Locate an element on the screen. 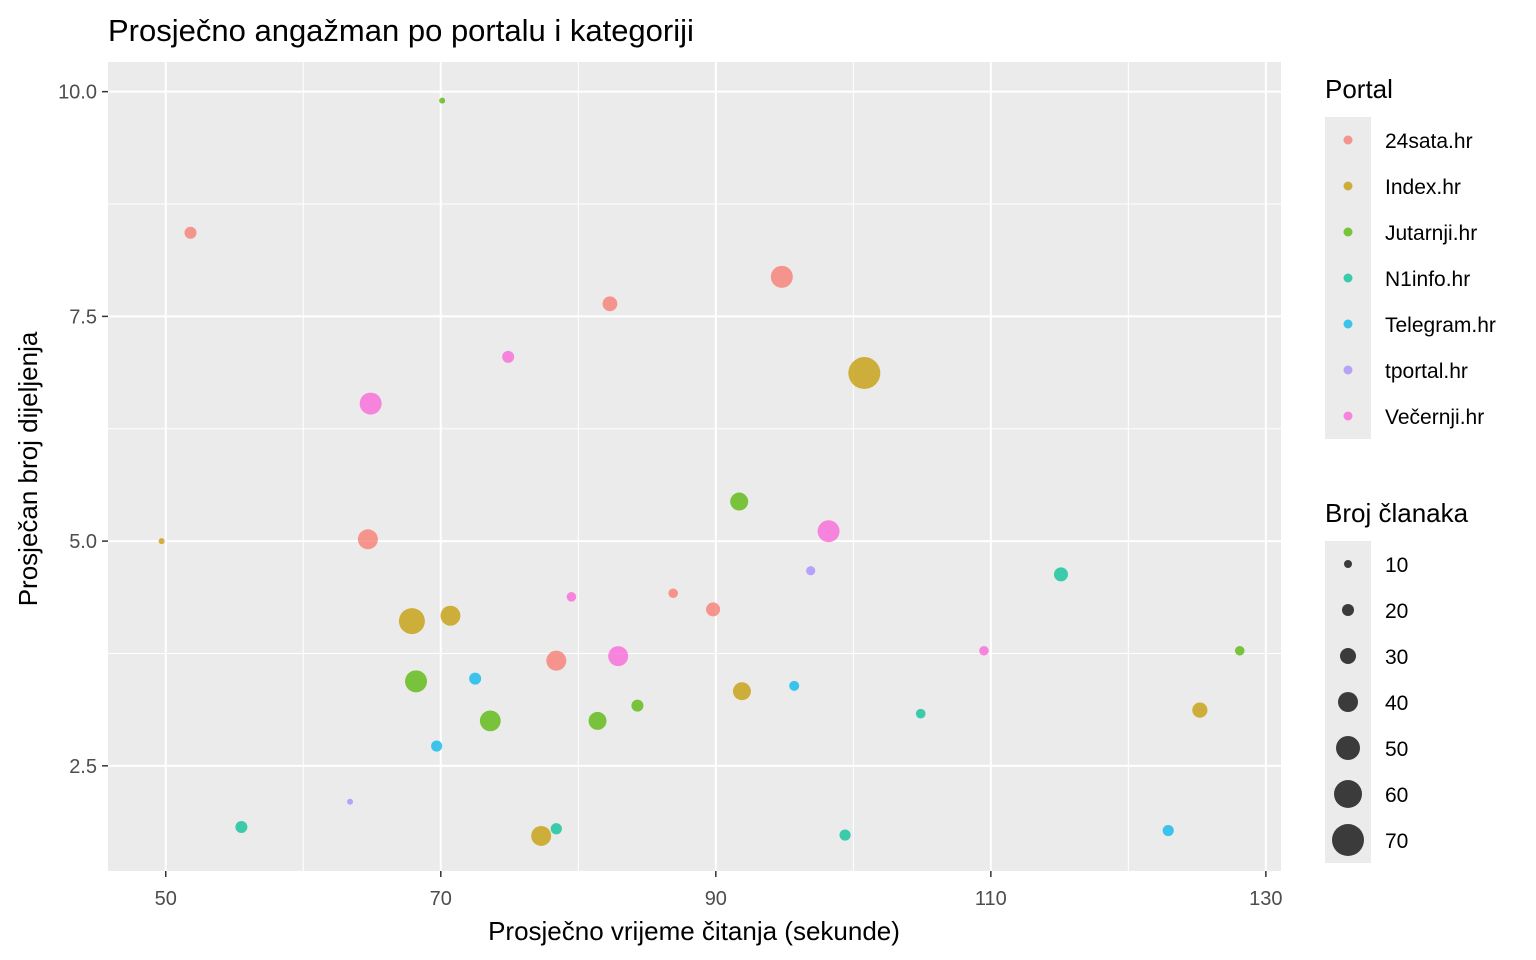  legend-label: tportal.hr is located at coordinates (1426, 371).